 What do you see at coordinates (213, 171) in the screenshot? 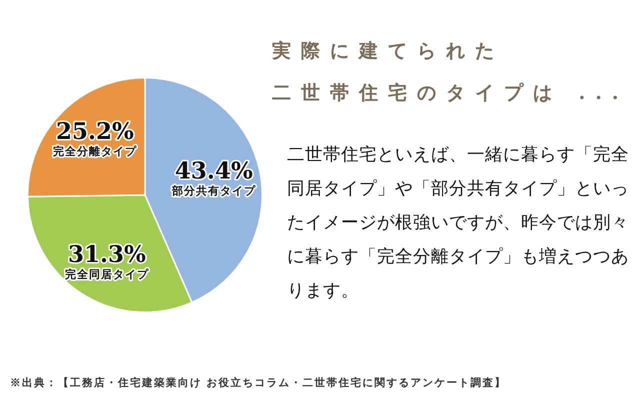
I see `data-label: 43.4%` at bounding box center [213, 171].